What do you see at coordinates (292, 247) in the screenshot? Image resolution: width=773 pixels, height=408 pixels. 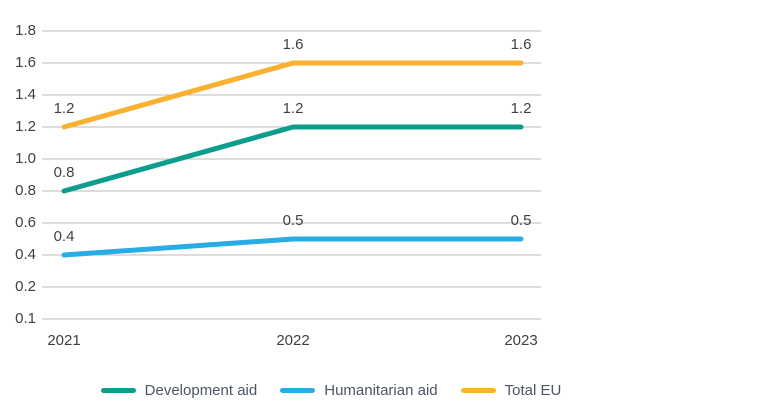 I see `series-line-humanitarian-aid` at bounding box center [292, 247].